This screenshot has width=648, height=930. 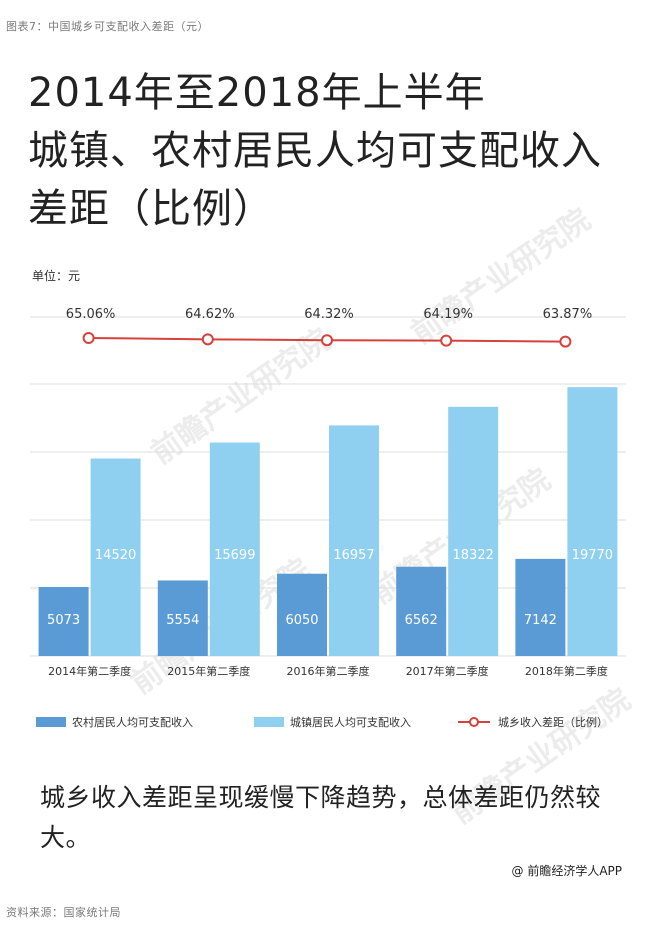 I want to click on source-note: 资料来源：国家统计局, so click(x=63, y=912).